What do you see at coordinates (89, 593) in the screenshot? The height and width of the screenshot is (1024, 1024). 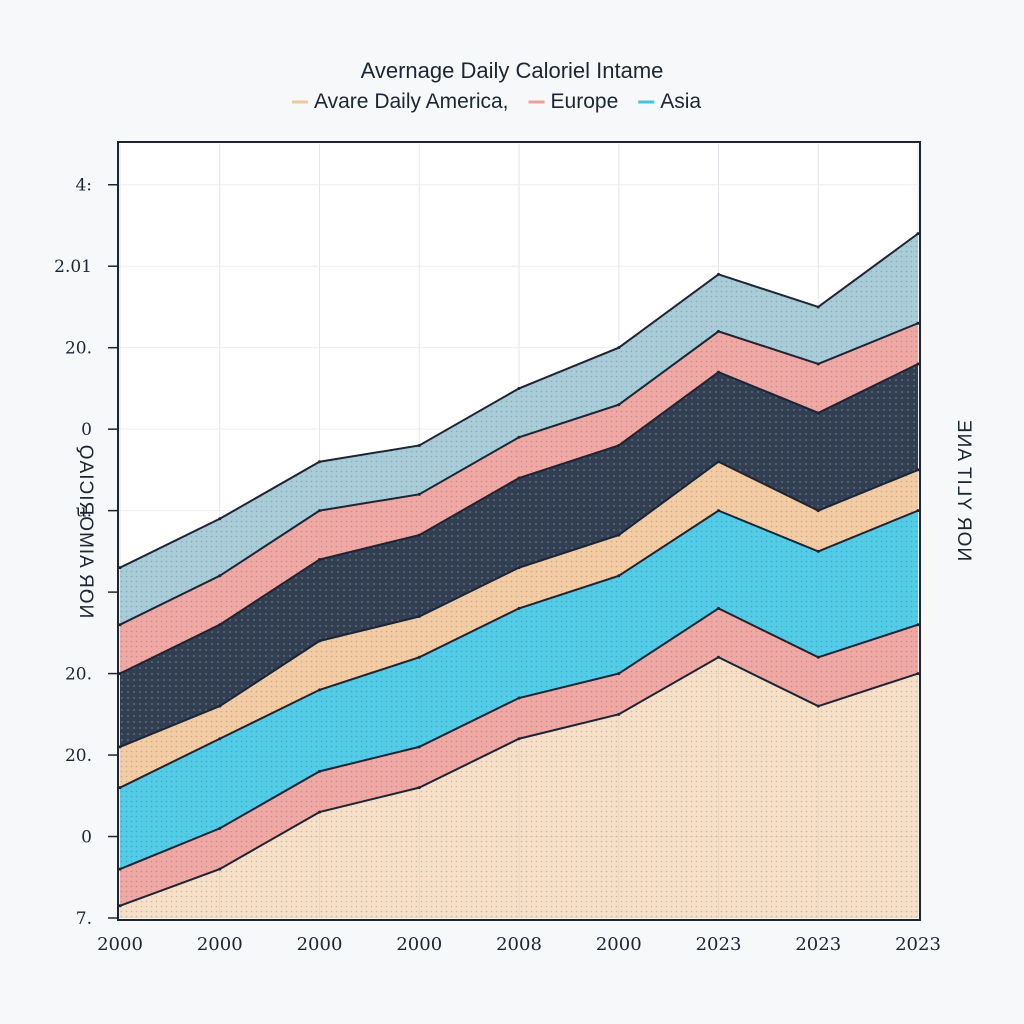 I see `y-tick-label: ·` at bounding box center [89, 593].